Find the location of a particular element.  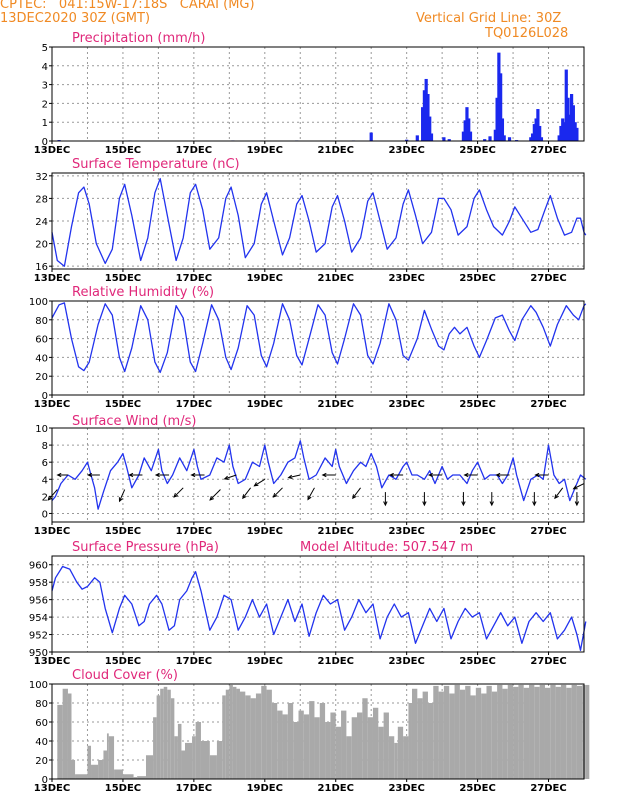

humidity-ytick-label: 100 is located at coordinates (38, 302).